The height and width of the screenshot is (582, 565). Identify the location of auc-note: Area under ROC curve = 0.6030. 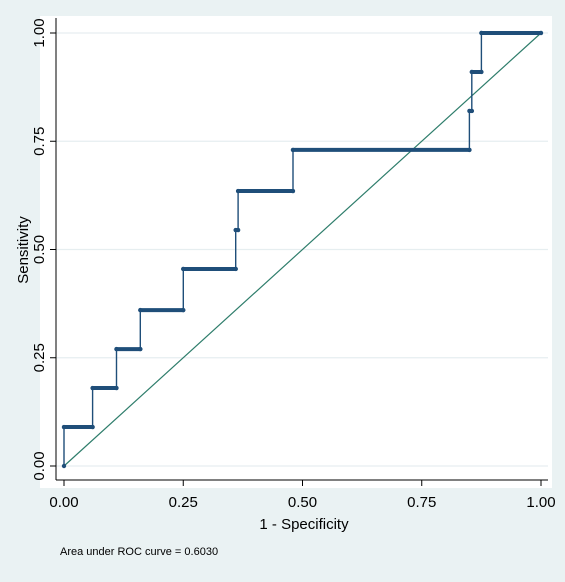
(139, 552).